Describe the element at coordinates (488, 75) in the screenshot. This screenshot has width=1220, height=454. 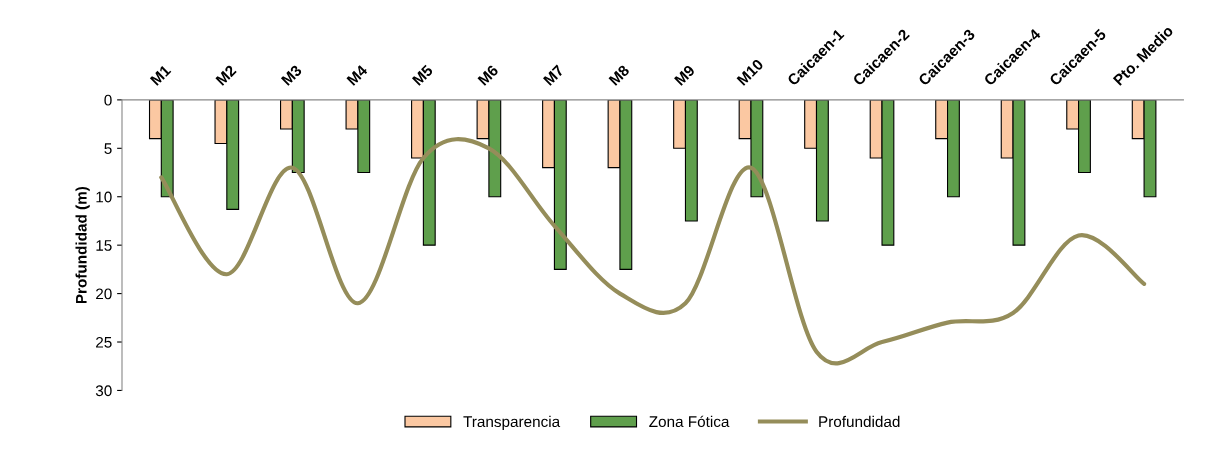
I see `x-tick-label: M6` at that location.